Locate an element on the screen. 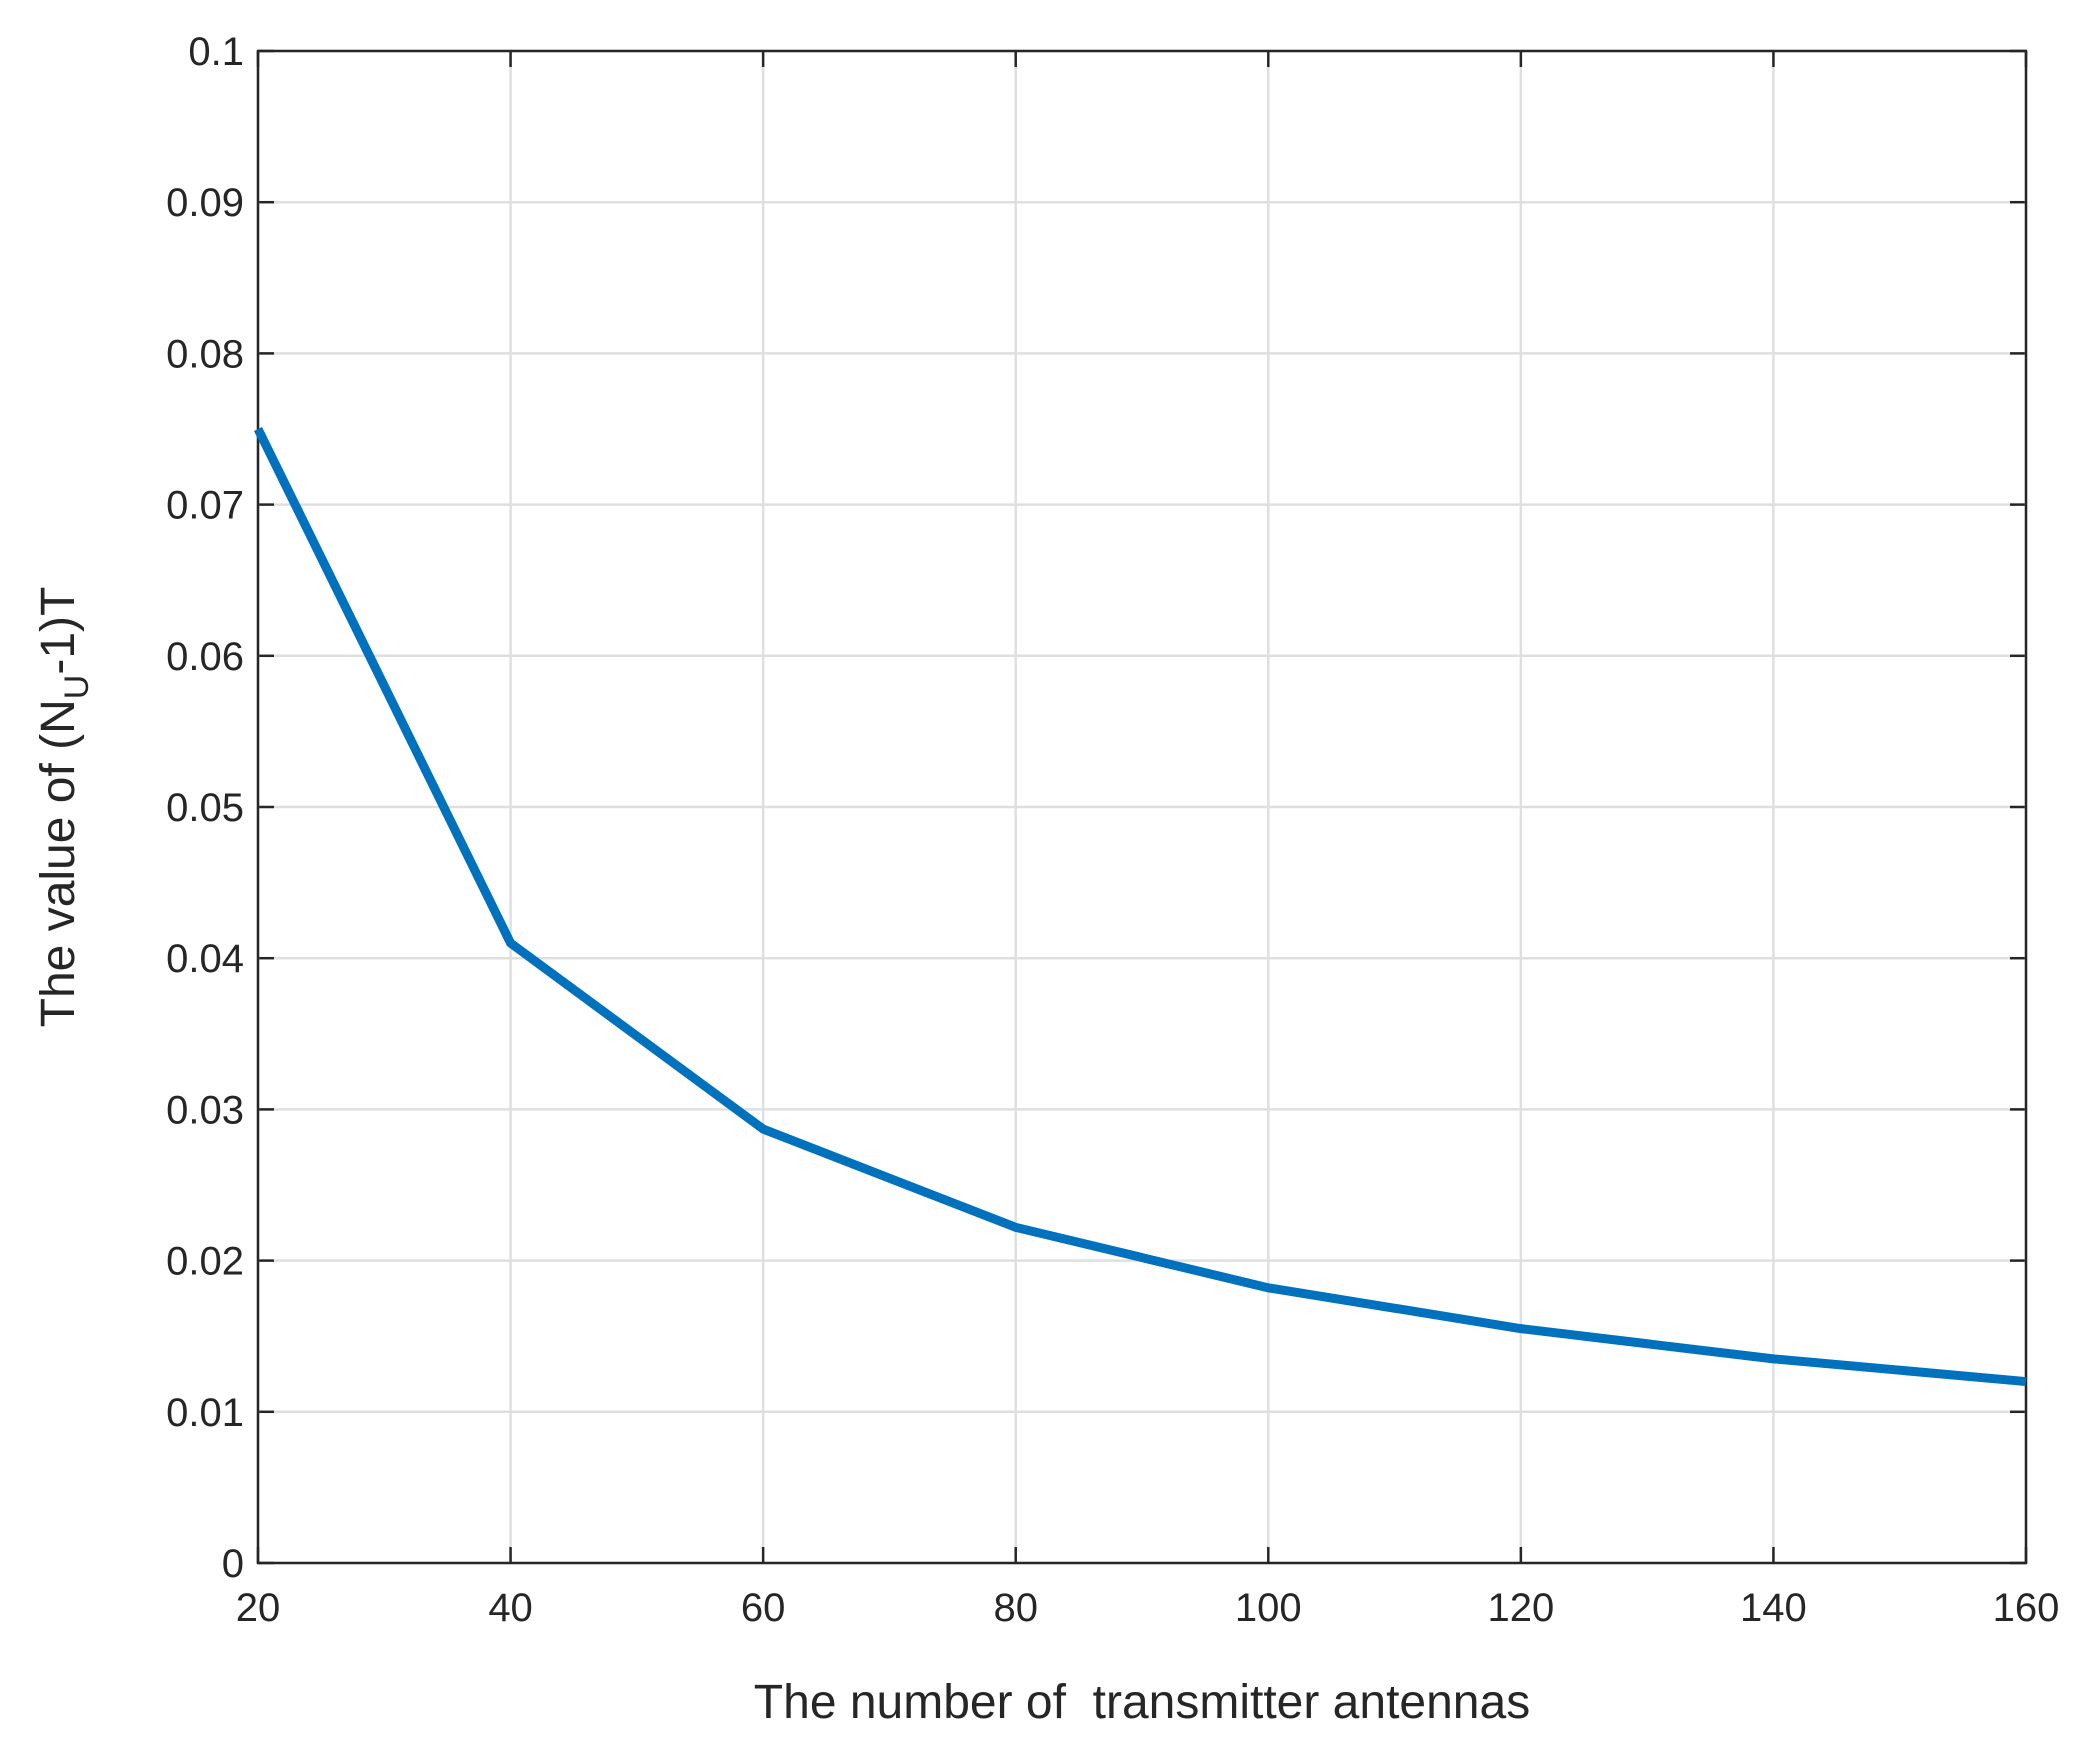  x-tick-label: 160 is located at coordinates (2026, 1608).